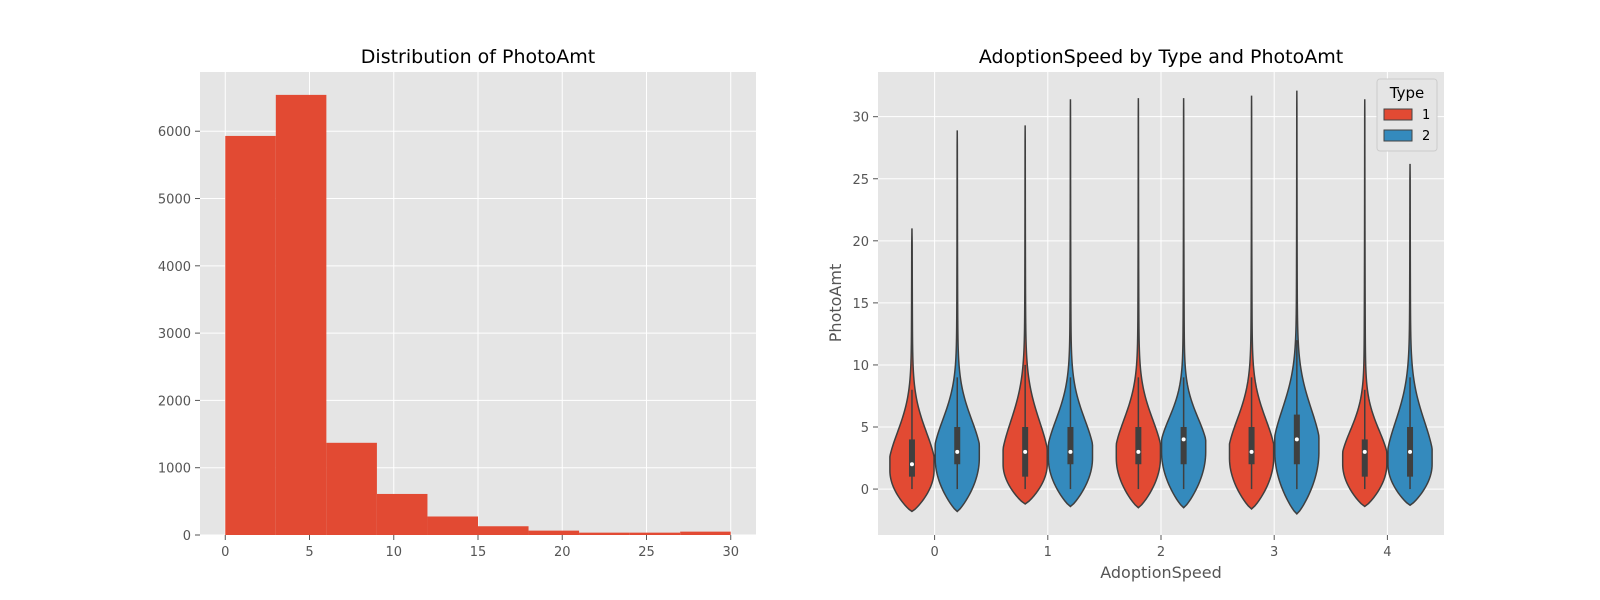 The width and height of the screenshot is (1600, 600). I want to click on violin-y-ticks: 0 5 10 15 20 25 30, so click(865, 304).